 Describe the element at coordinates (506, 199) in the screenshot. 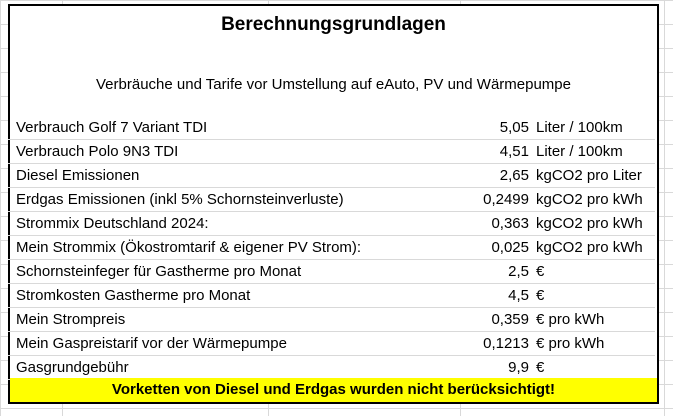

I see `row-value-cell: 0,2499` at that location.